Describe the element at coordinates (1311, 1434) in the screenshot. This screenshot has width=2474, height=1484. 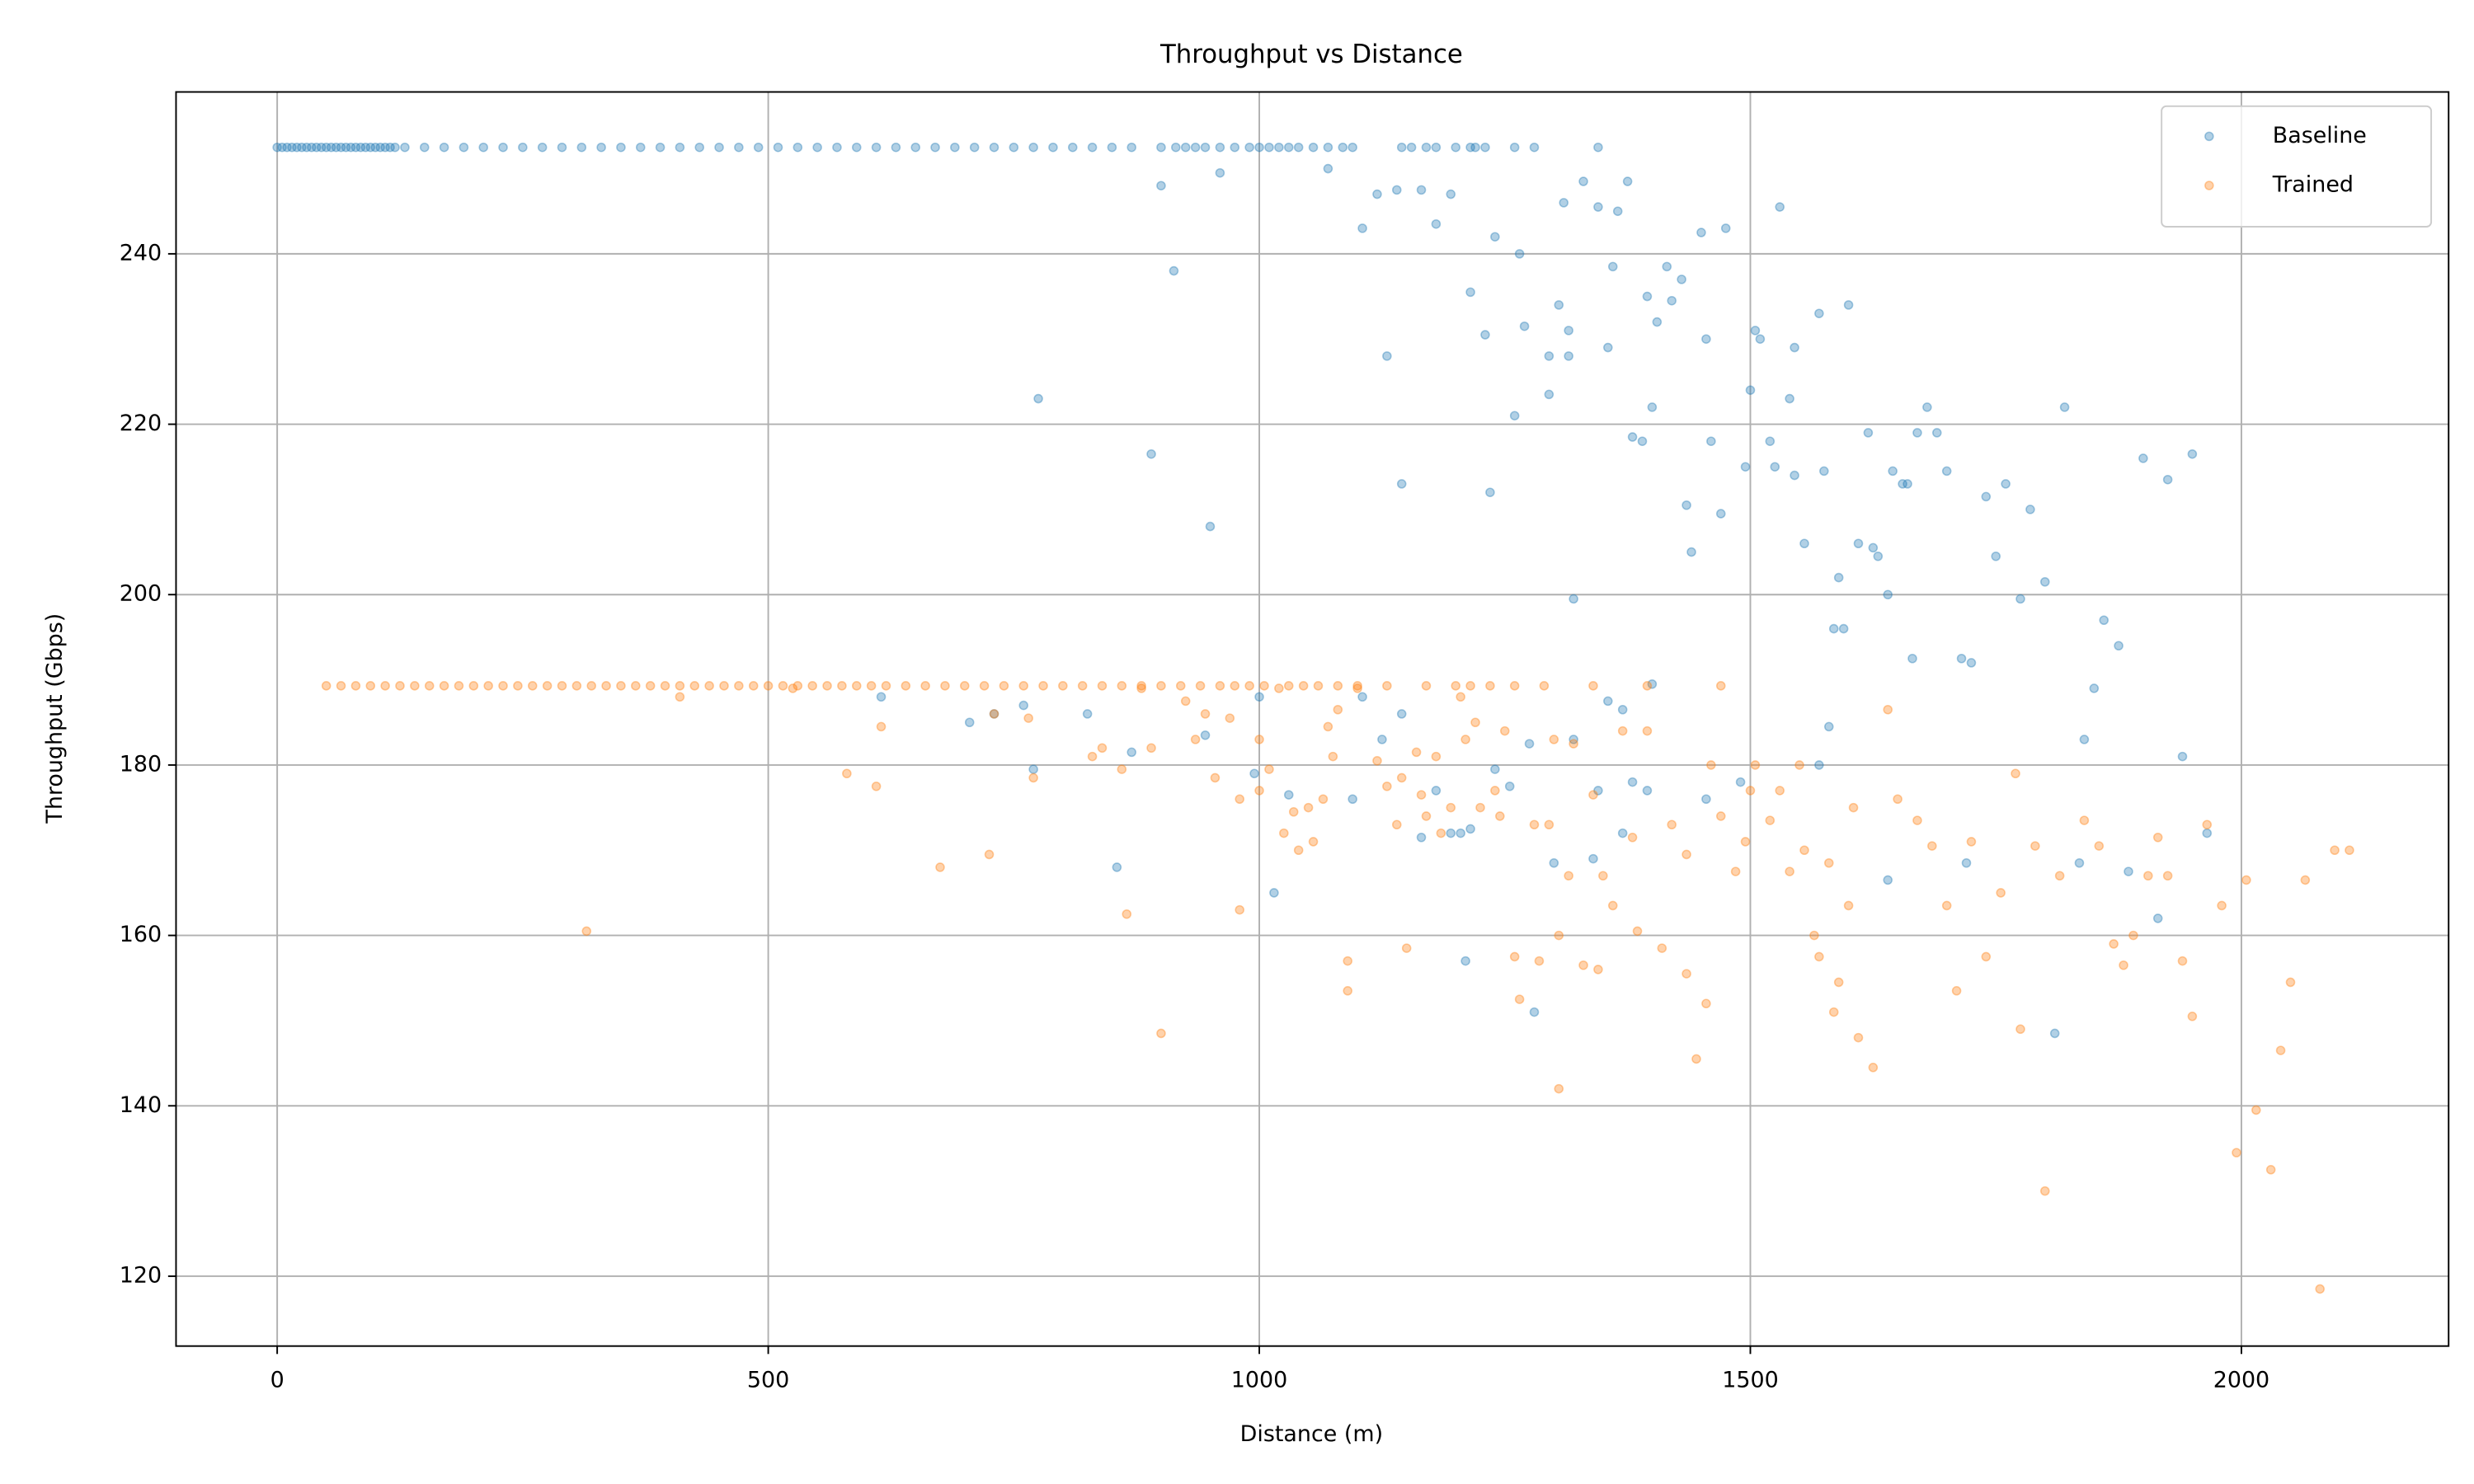
I see `x-axis-label: Distance (m)` at that location.